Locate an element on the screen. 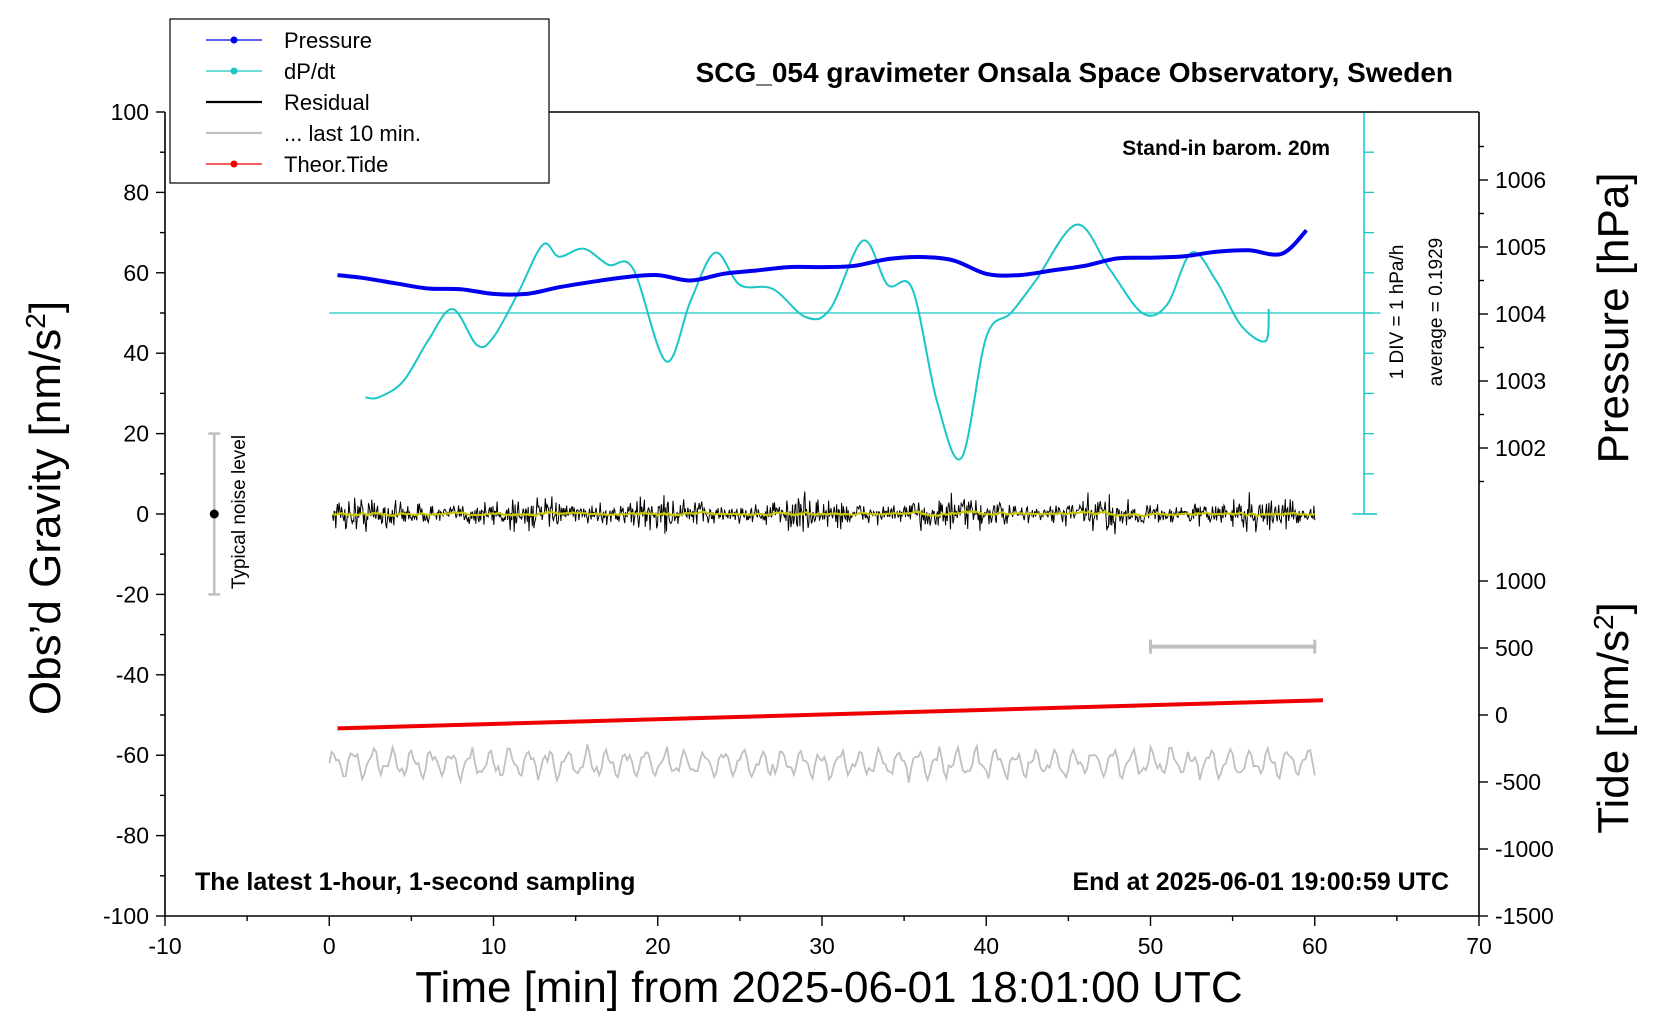  pressure-tick-label: 1006 is located at coordinates (1520, 180).